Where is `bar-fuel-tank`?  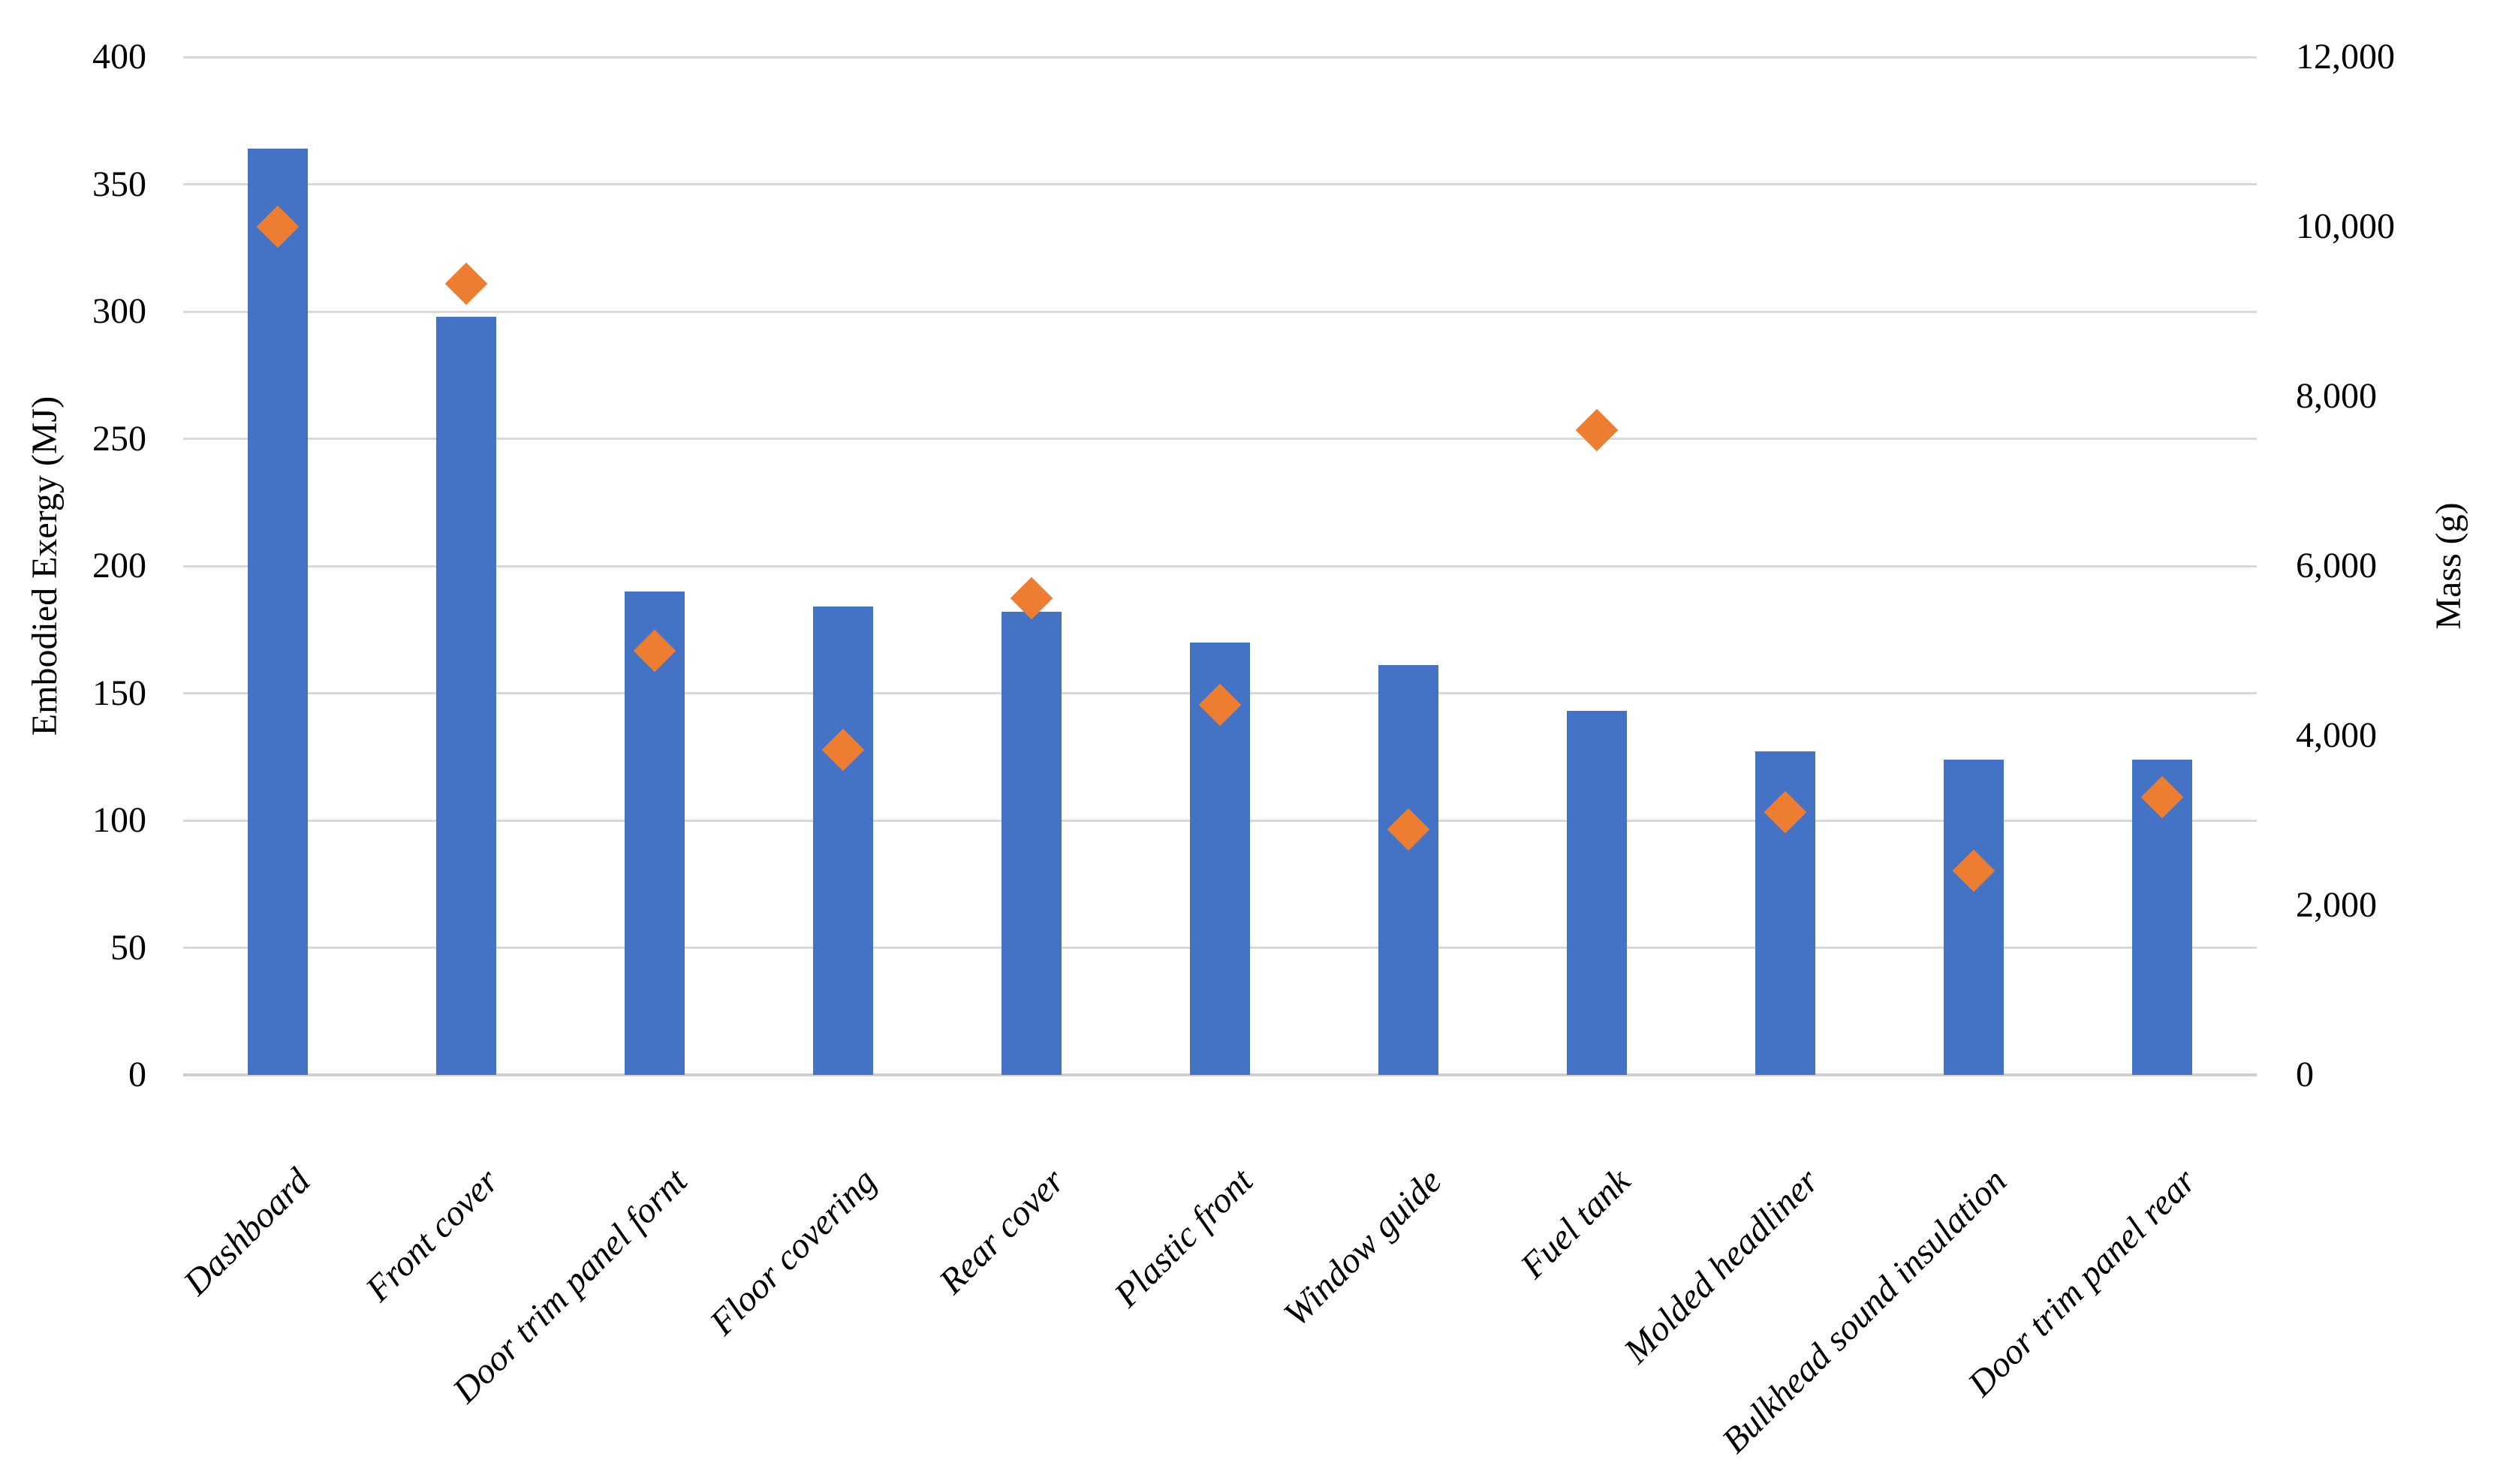
bar-fuel-tank is located at coordinates (1597, 893).